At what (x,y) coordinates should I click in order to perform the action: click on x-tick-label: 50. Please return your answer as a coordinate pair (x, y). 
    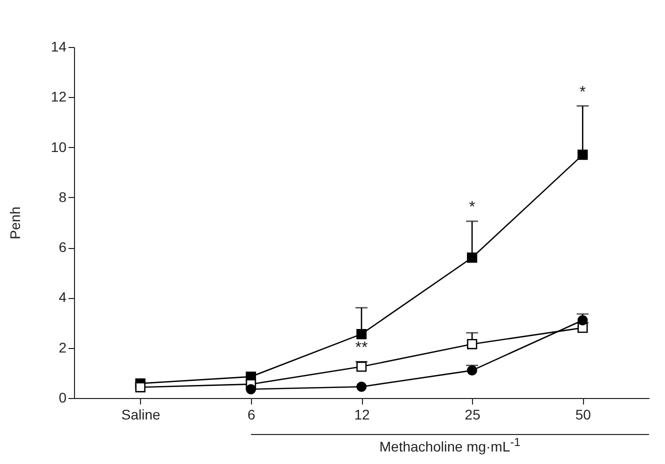
    Looking at the image, I should click on (583, 414).